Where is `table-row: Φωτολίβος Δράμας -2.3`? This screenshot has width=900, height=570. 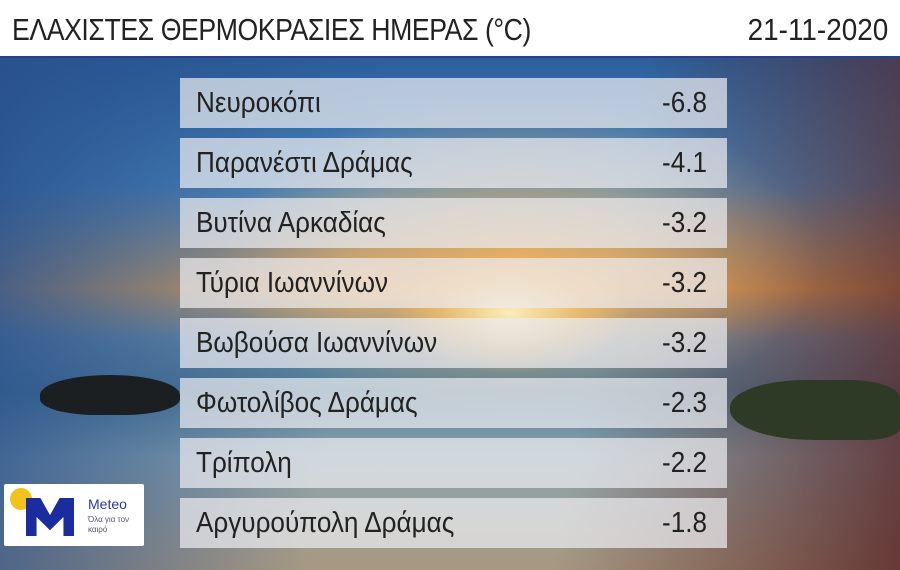
table-row: Φωτολίβος Δράμας -2.3 is located at coordinates (453, 403).